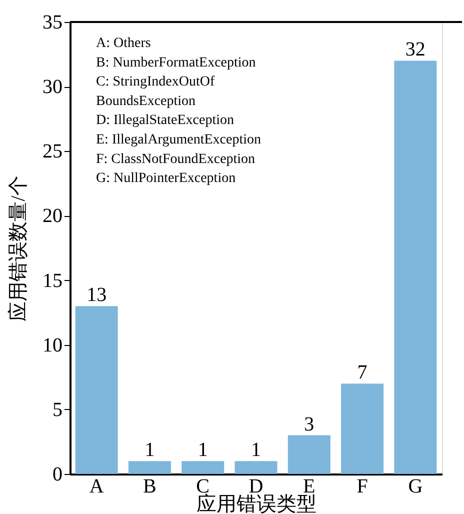 This screenshot has height=514, width=464. I want to click on y-tick-label: 20, so click(52, 216).